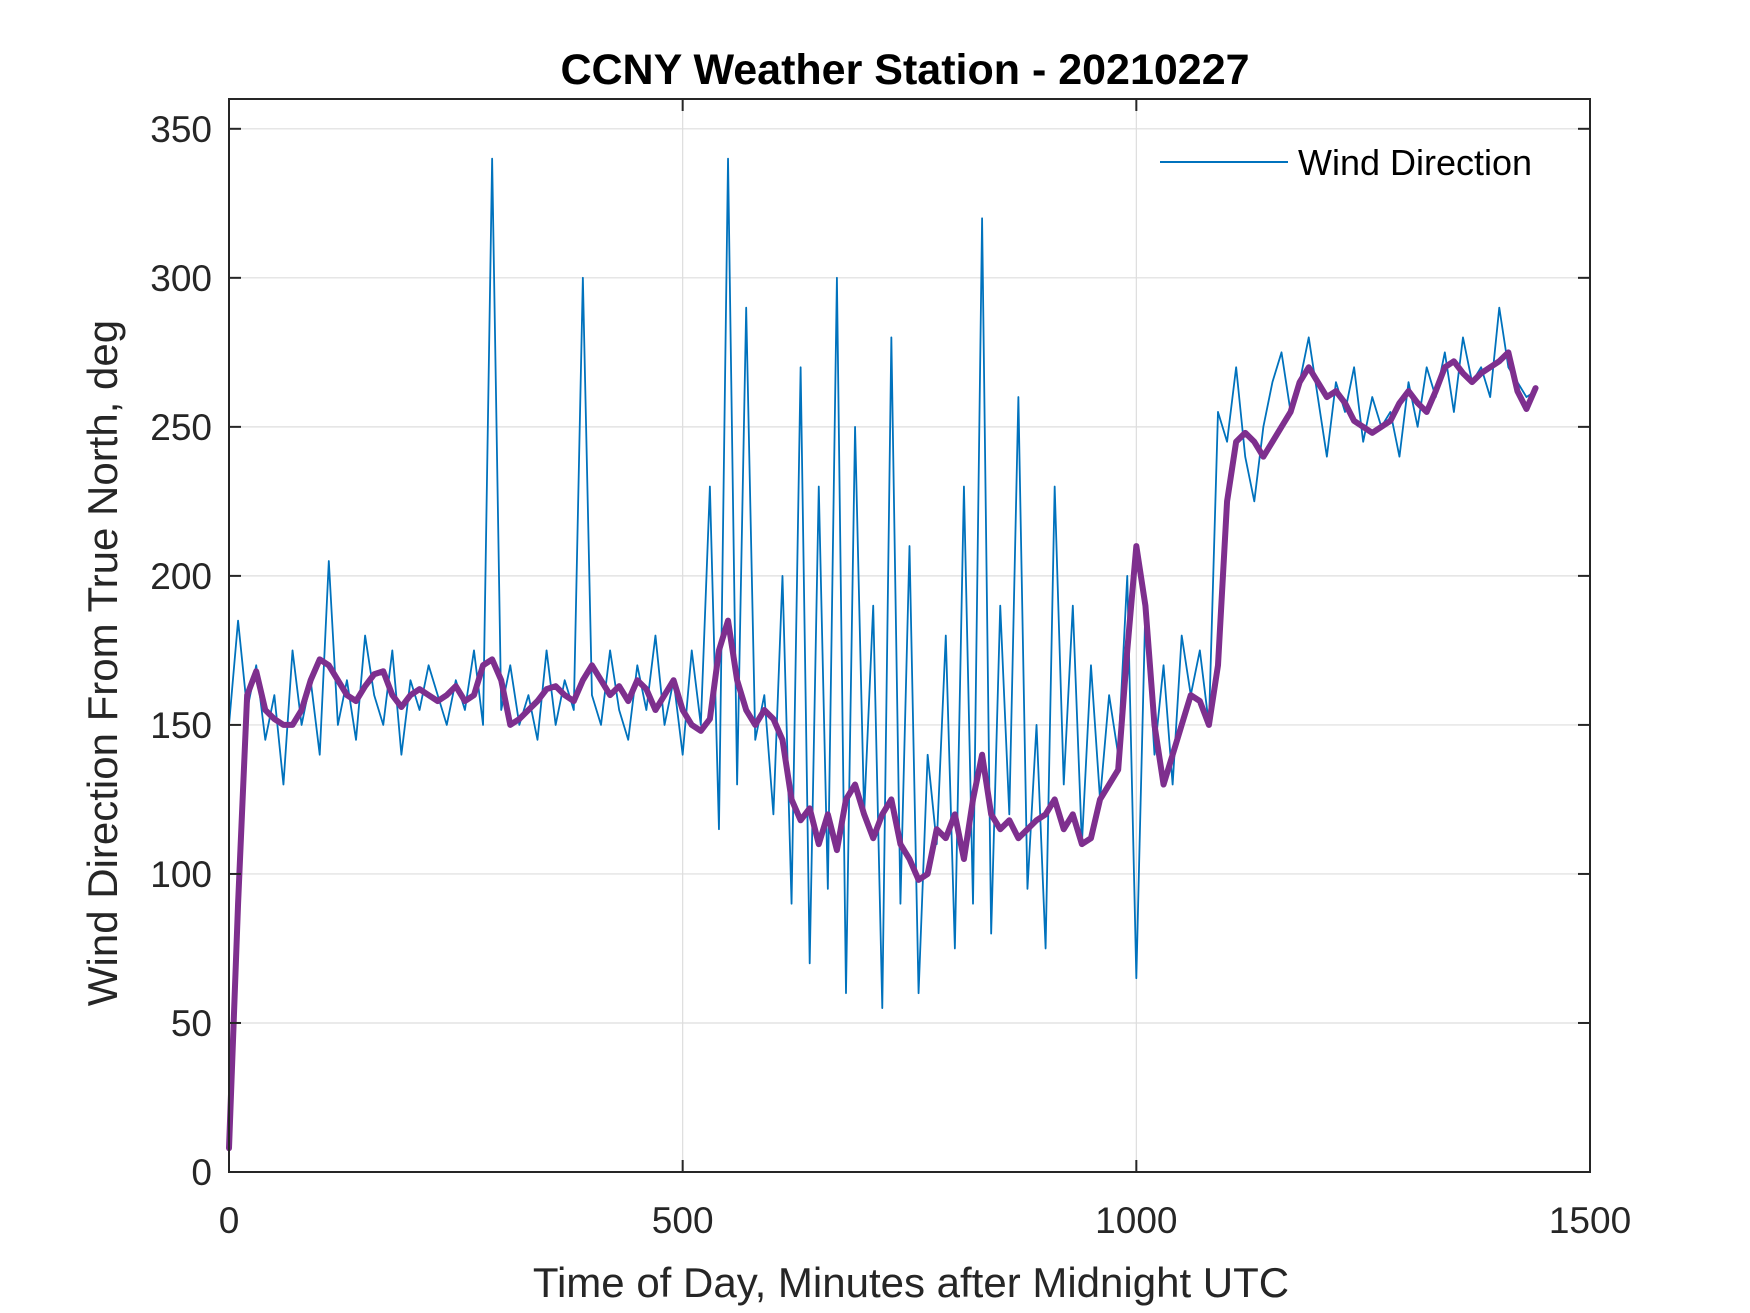  What do you see at coordinates (181, 725) in the screenshot?
I see `y-tick-label: 150` at bounding box center [181, 725].